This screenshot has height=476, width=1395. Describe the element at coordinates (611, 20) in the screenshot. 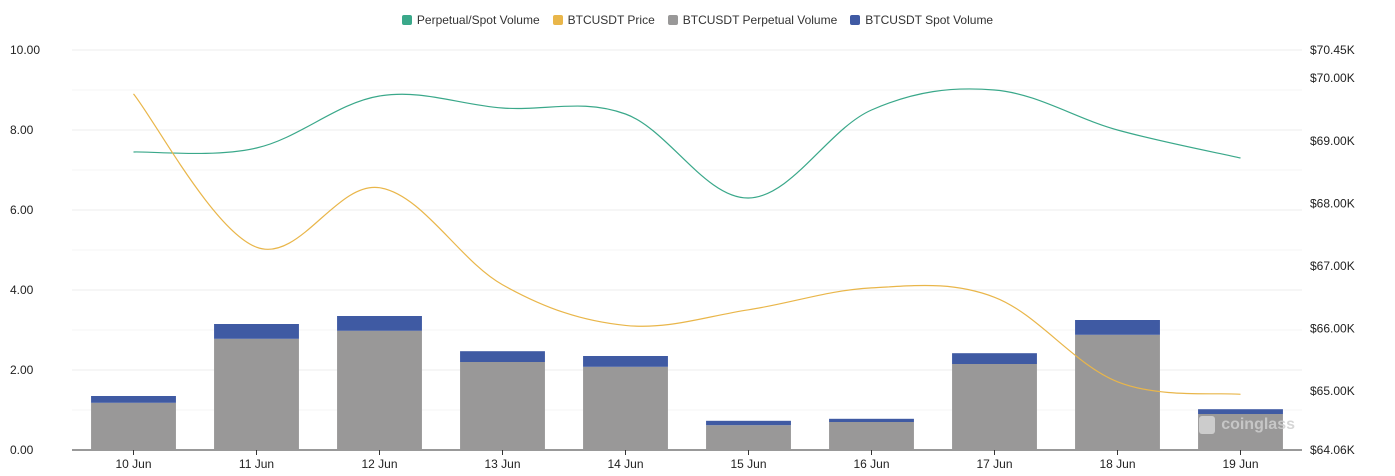

I see `legend-label-price: BTCUSDT Price` at that location.